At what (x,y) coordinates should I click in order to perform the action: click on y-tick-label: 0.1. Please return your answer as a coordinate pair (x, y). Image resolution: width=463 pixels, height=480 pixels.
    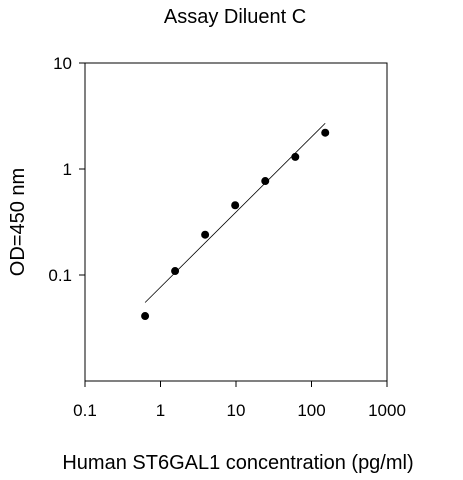
    Looking at the image, I should click on (60, 275).